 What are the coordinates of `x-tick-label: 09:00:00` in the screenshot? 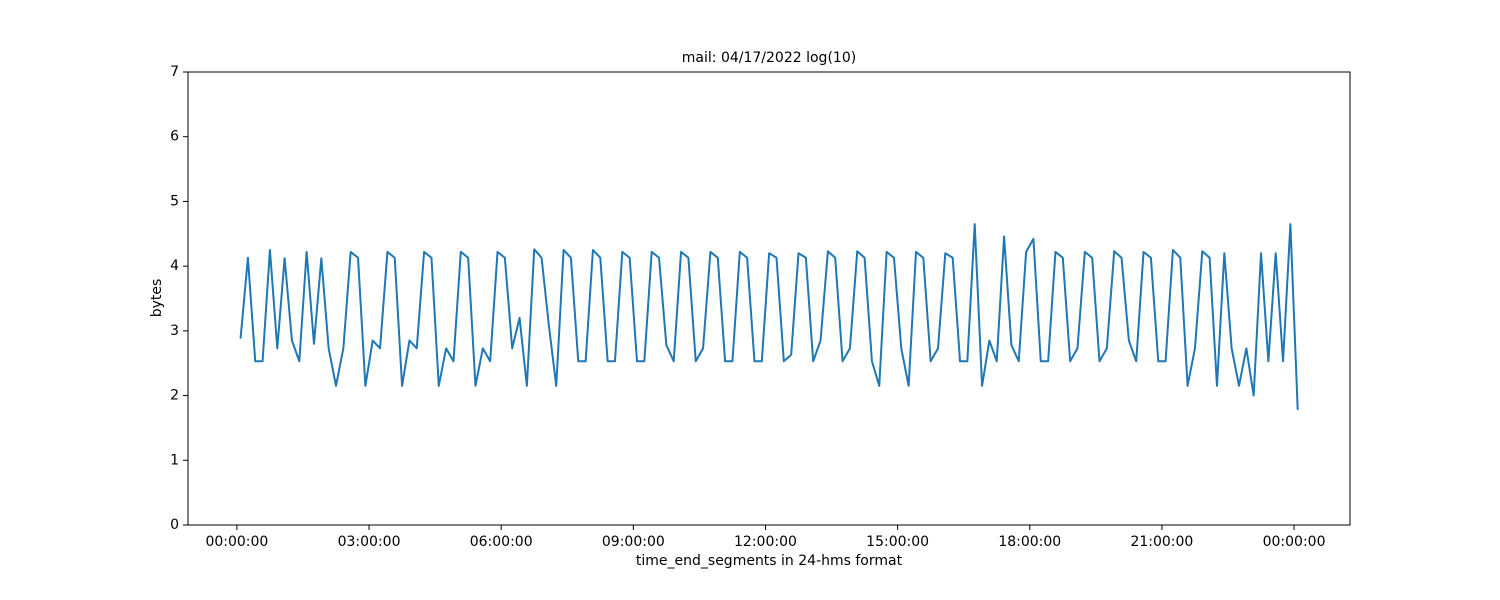 It's located at (633, 542).